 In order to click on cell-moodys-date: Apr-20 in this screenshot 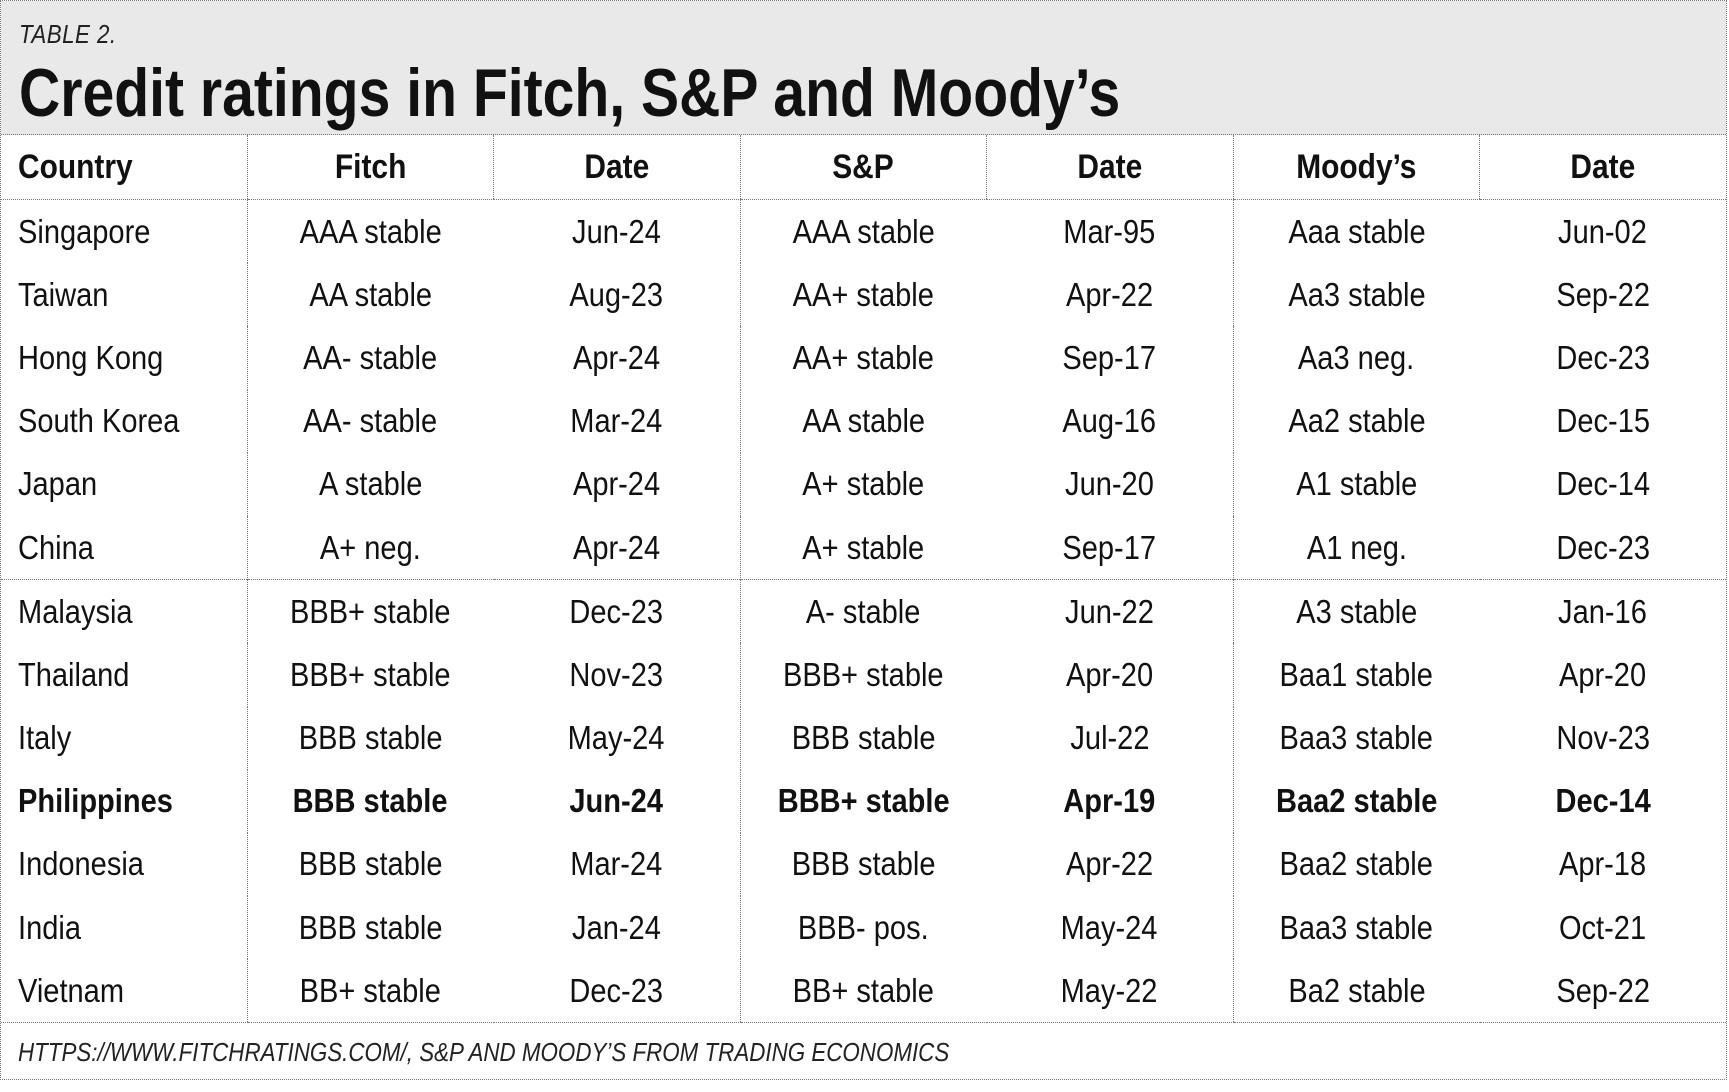, I will do `click(1603, 674)`.